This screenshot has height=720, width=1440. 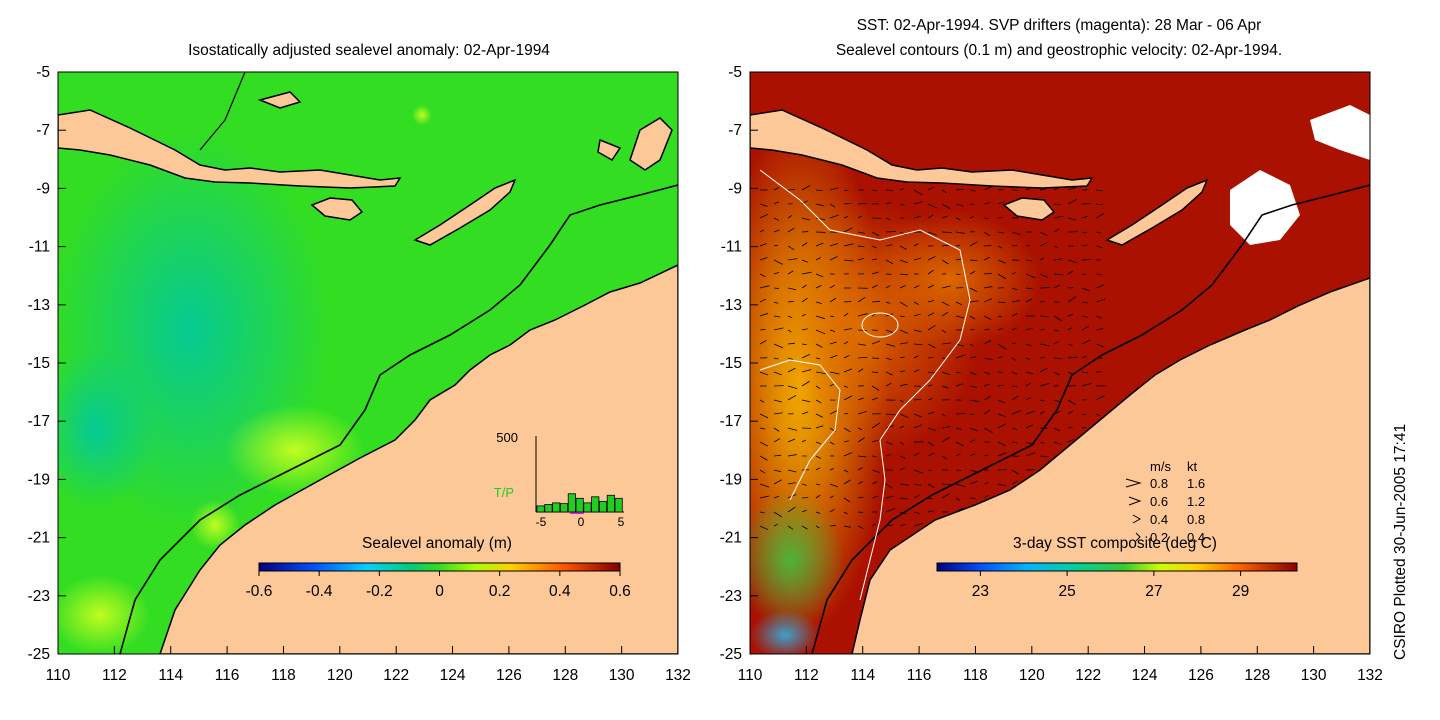 What do you see at coordinates (559, 479) in the screenshot?
I see `drifter-inset: 500 T/P -5 0 5` at bounding box center [559, 479].